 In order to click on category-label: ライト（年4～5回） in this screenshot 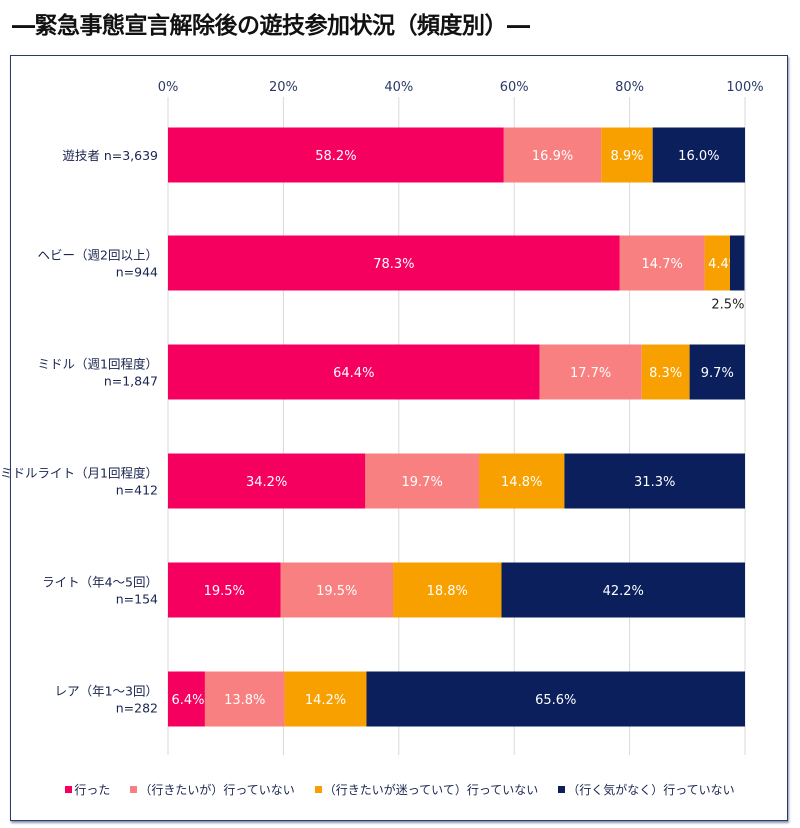, I will do `click(100, 582)`.